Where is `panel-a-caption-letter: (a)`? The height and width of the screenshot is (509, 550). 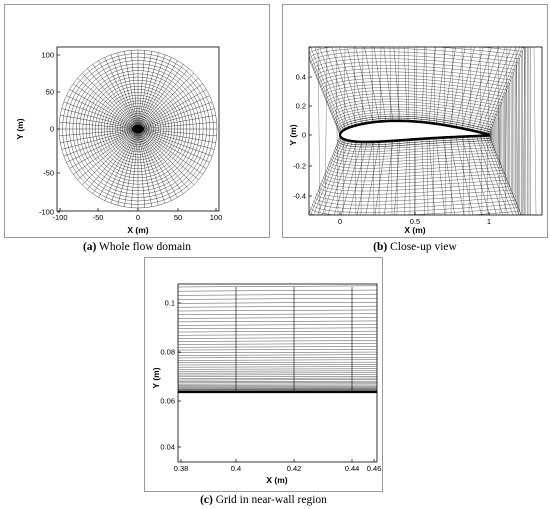
panel-a-caption-letter: (a) is located at coordinates (89, 247).